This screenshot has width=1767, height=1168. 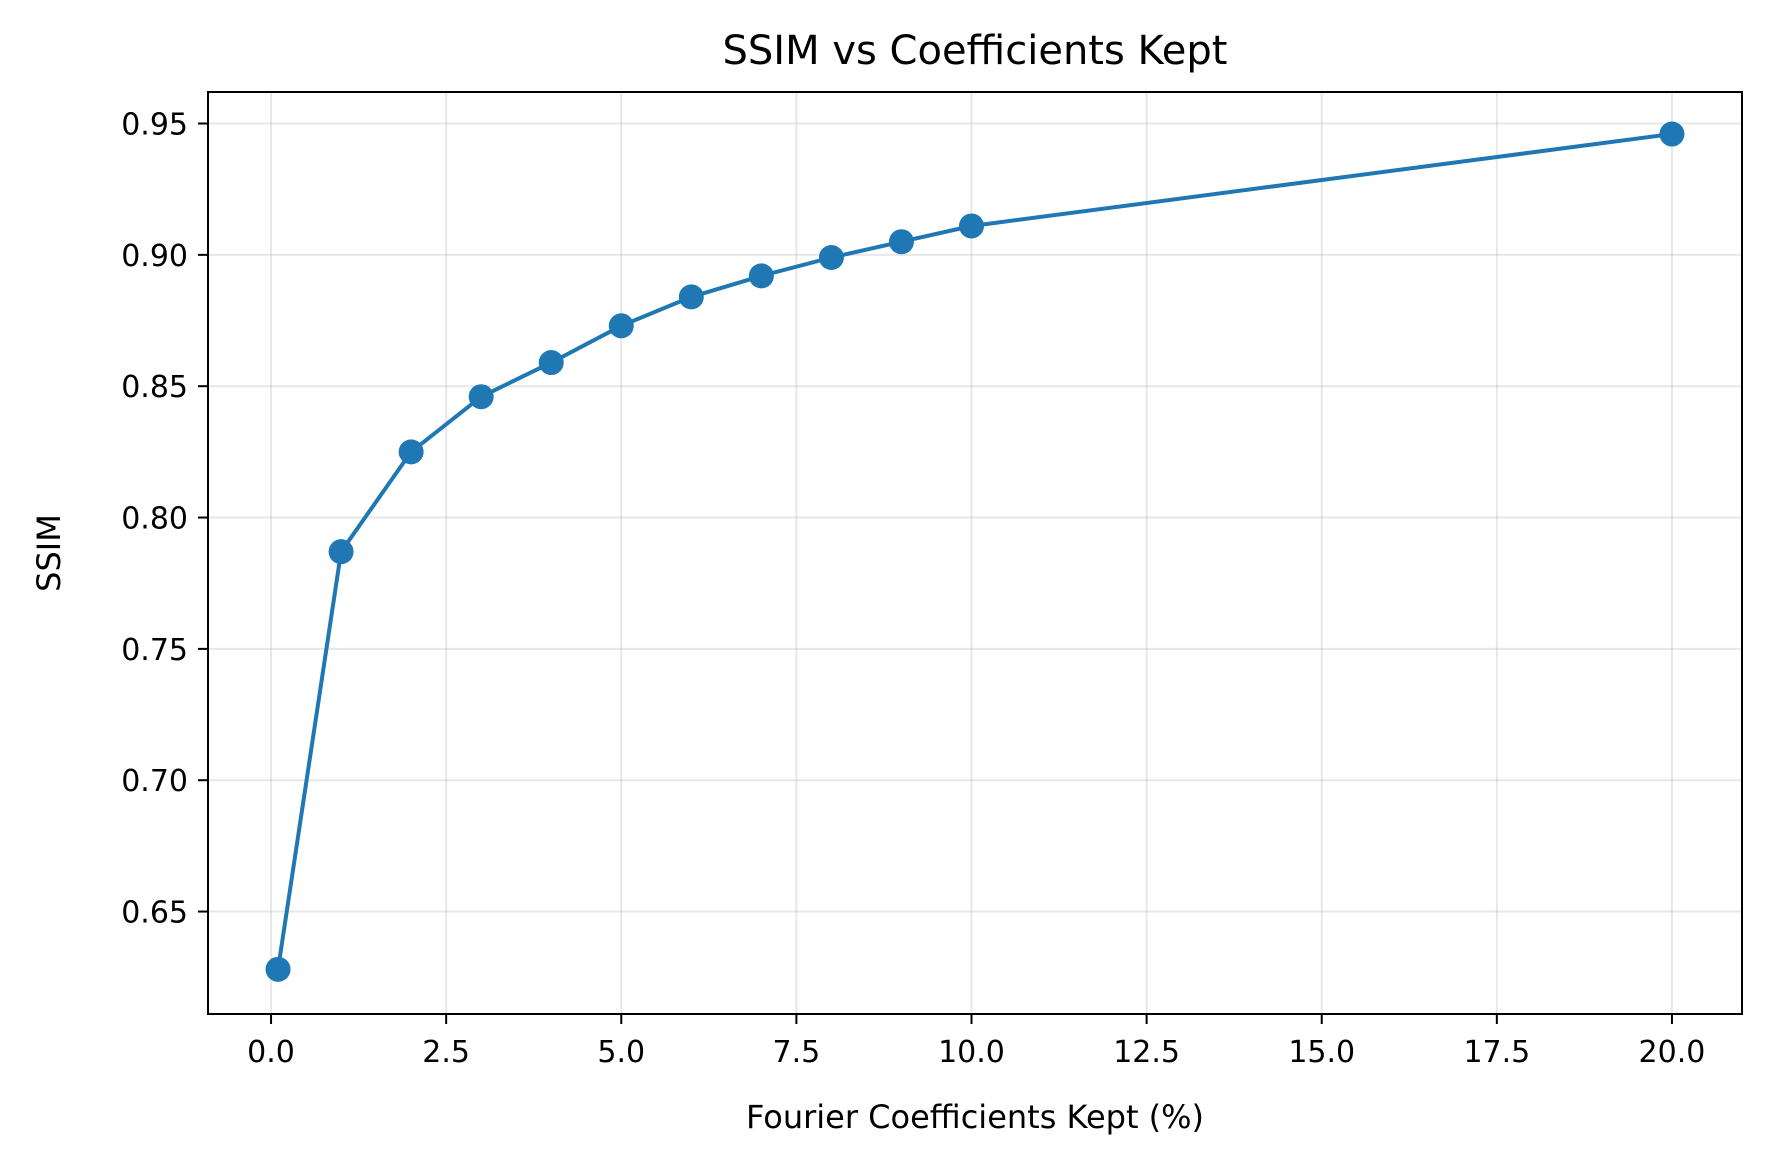 I want to click on x-tick-label: 2.5, so click(x=446, y=1052).